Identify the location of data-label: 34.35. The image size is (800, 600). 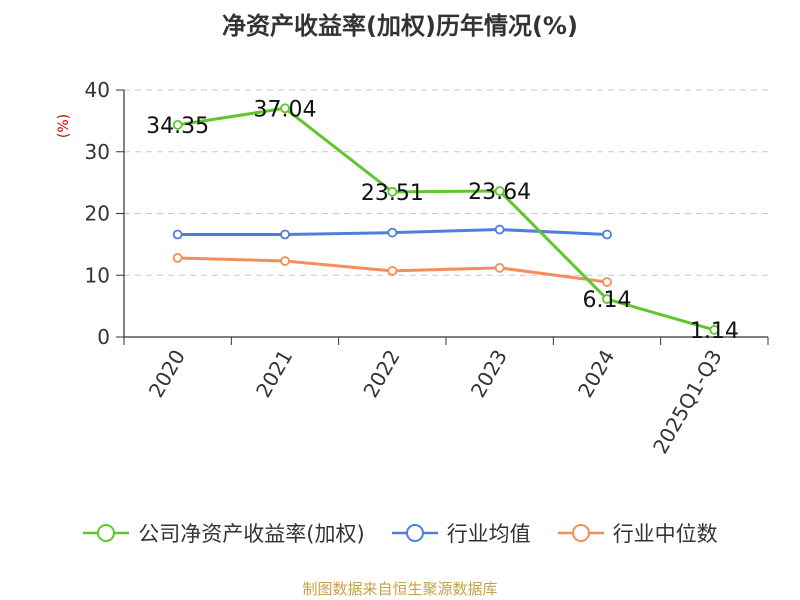
(177, 126).